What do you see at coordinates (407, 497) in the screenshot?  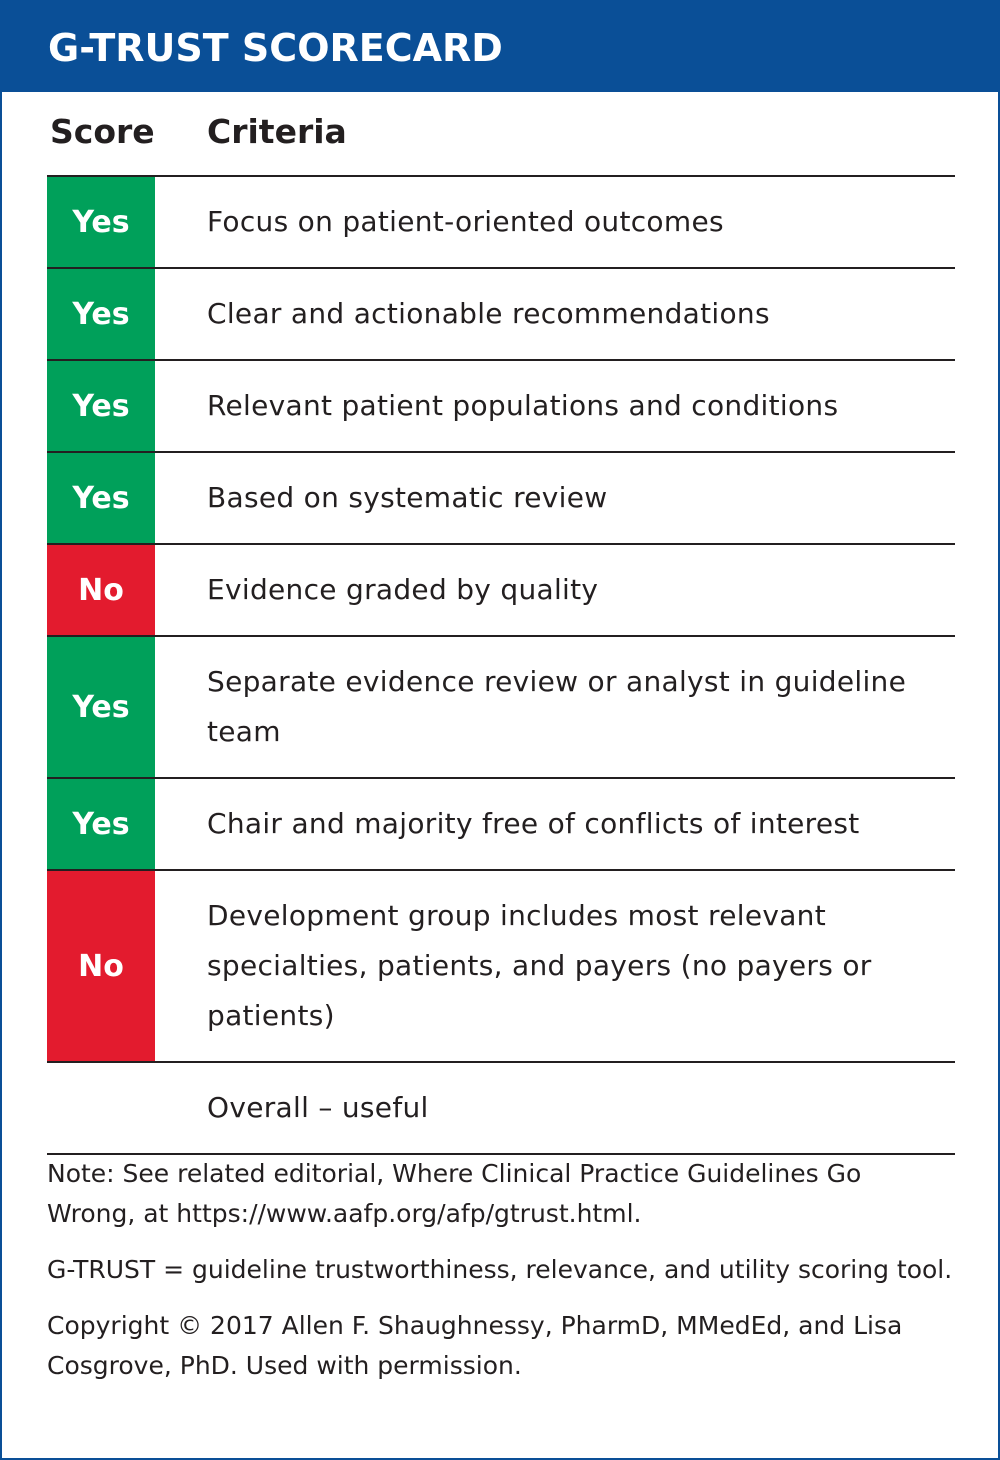 I see `criteria-cell: Based on systematic review` at bounding box center [407, 497].